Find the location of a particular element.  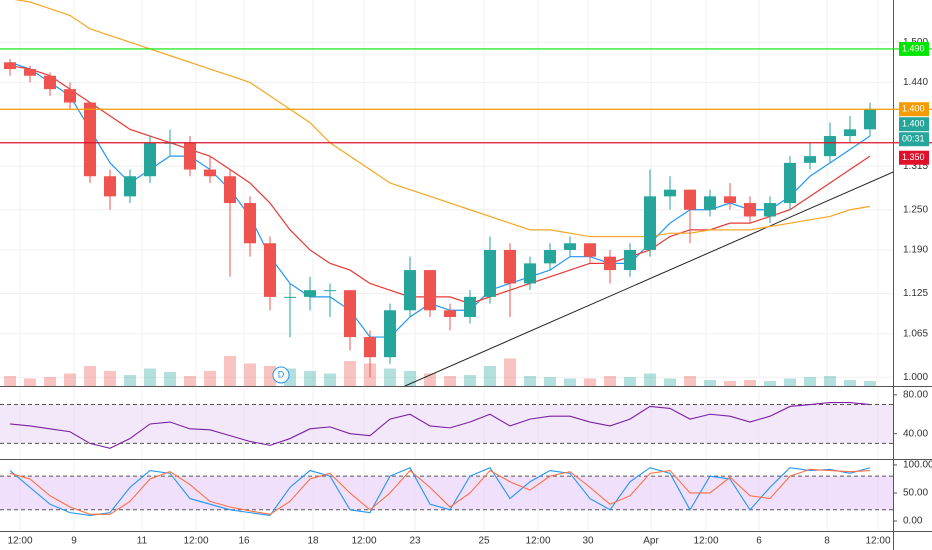

y-tick-label: 1.250 is located at coordinates (915, 209).